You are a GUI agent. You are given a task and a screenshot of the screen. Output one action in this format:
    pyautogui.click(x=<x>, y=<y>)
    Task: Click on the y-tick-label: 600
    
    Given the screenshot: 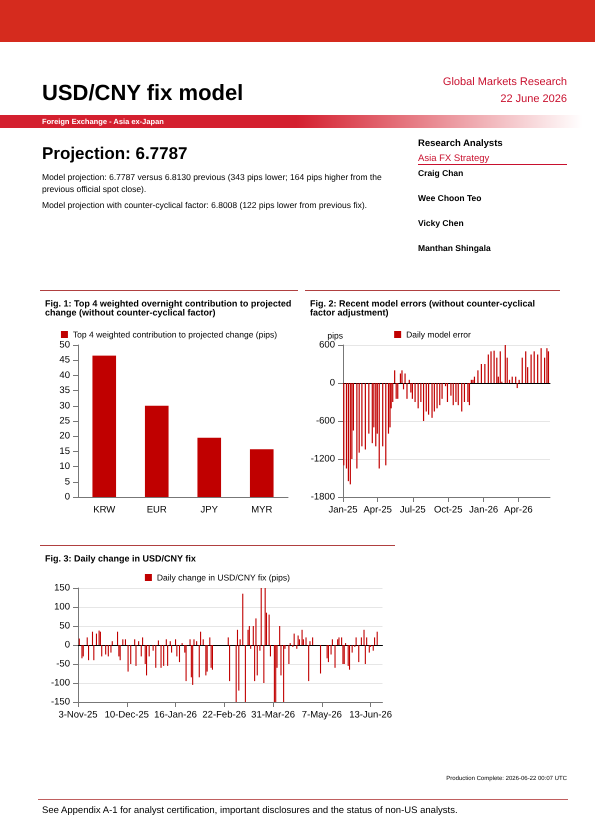 What is the action you would take?
    pyautogui.click(x=327, y=345)
    